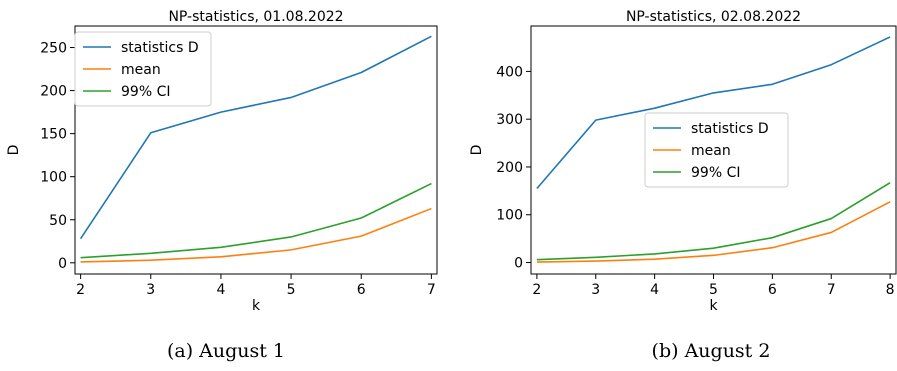 This screenshot has height=371, width=897. Describe the element at coordinates (226, 351) in the screenshot. I see `figure-caption: (a) August 1` at that location.